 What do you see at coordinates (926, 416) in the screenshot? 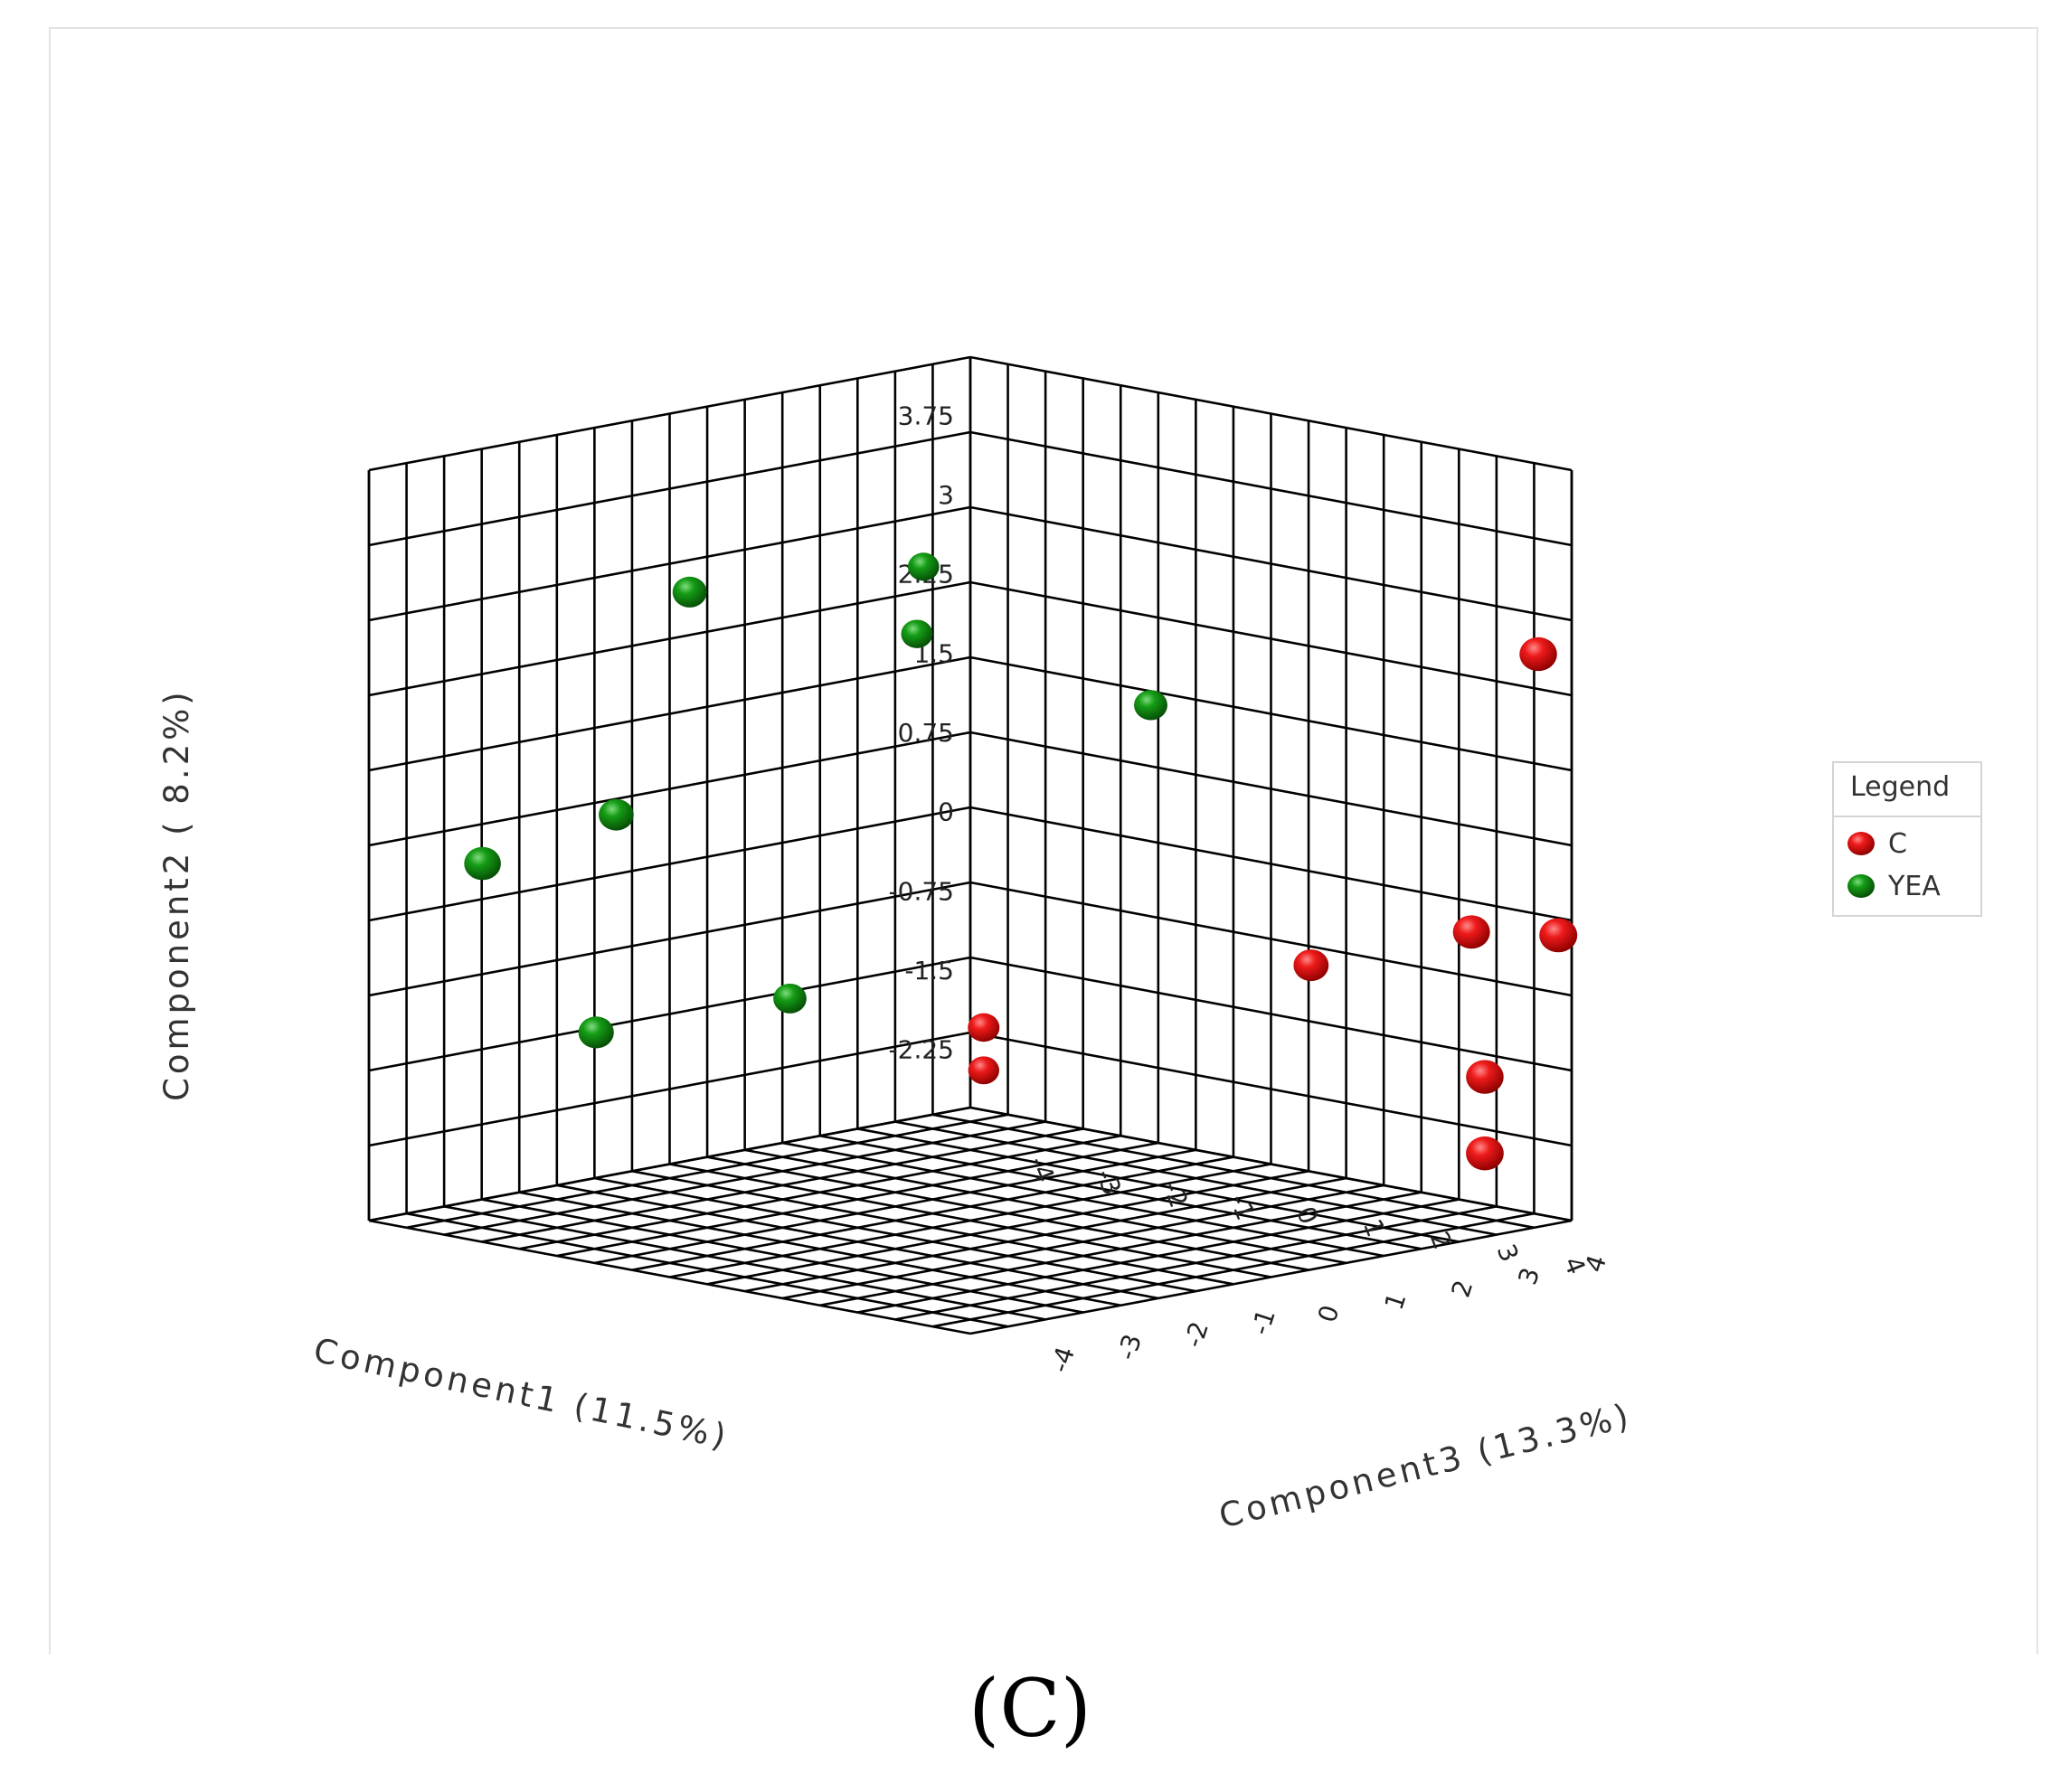
I see `y-tick-label: 3.75` at bounding box center [926, 416].